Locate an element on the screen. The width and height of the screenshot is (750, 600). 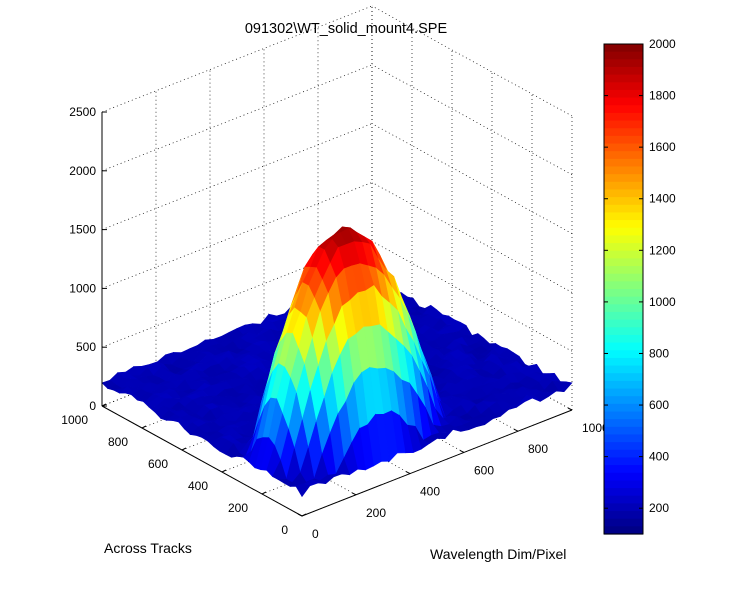
colorbar-tick-label: 1600 is located at coordinates (662, 147).